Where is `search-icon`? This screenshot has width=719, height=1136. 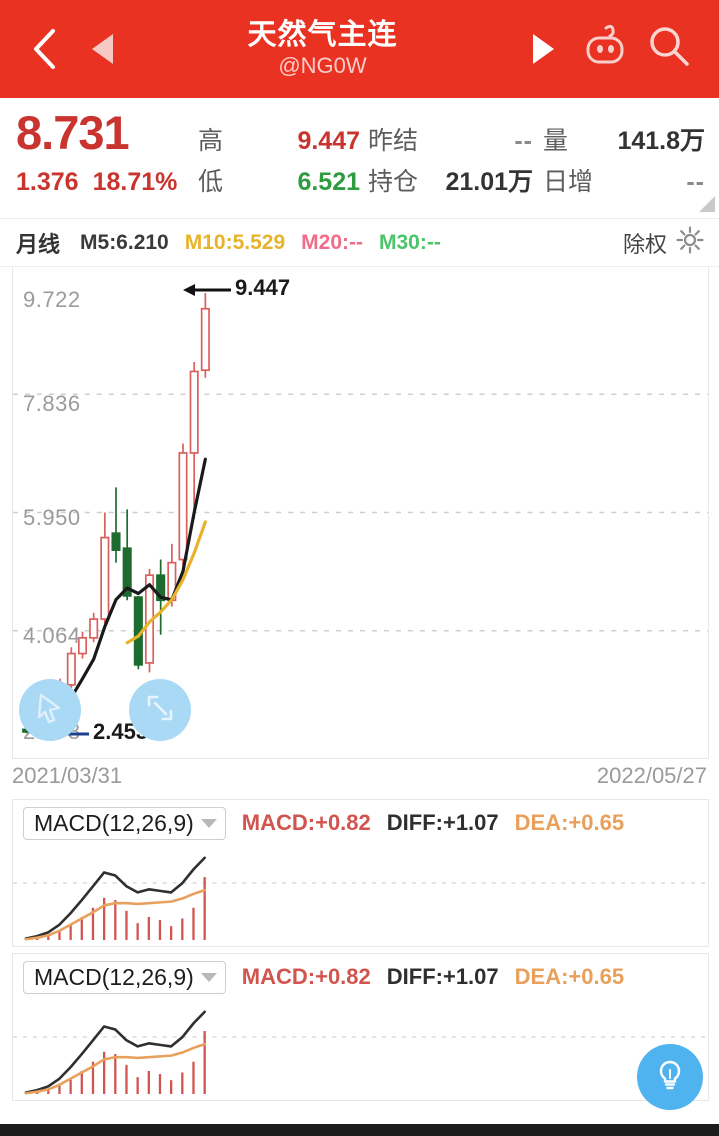 search-icon is located at coordinates (669, 49).